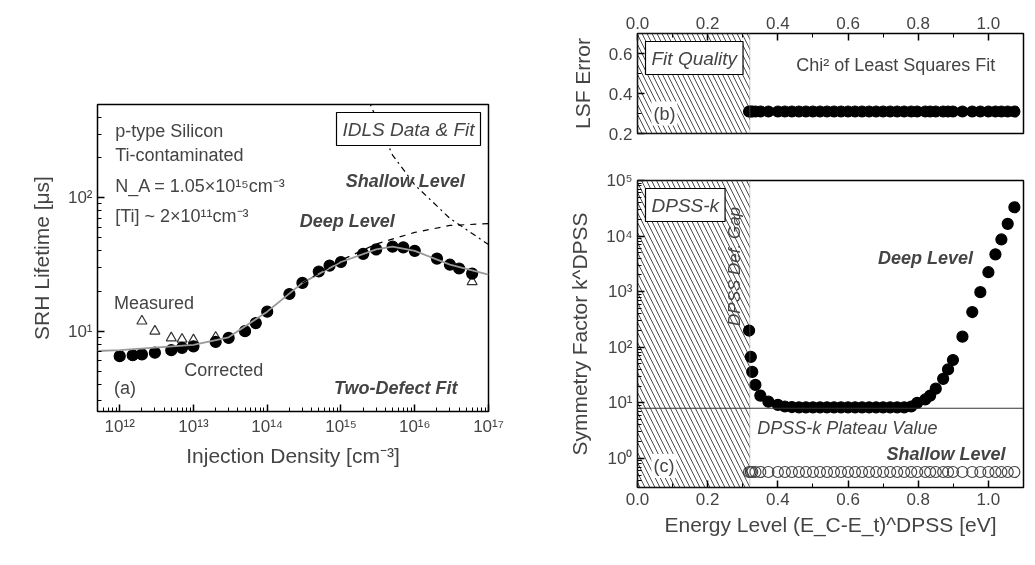 Image resolution: width=1035 pixels, height=565 pixels. I want to click on y-tick-label: 10⁰, so click(620, 458).